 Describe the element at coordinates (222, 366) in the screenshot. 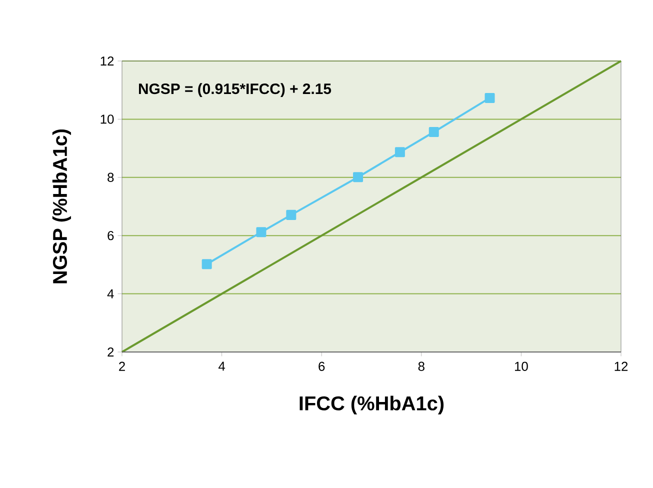

I see `x-tick-label: 4` at that location.